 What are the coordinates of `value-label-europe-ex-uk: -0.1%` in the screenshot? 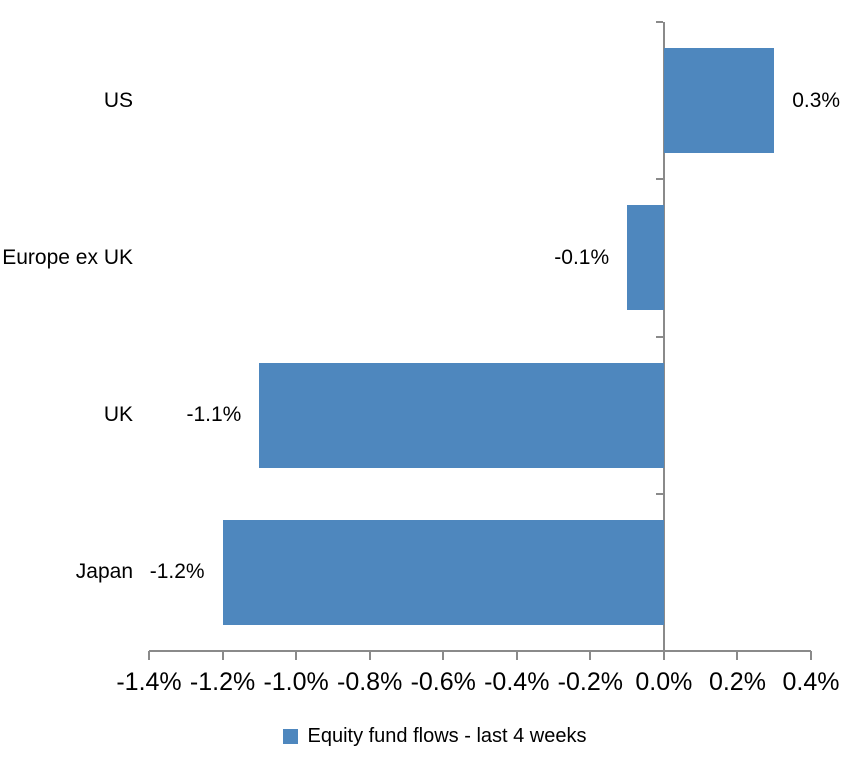 It's located at (582, 257).